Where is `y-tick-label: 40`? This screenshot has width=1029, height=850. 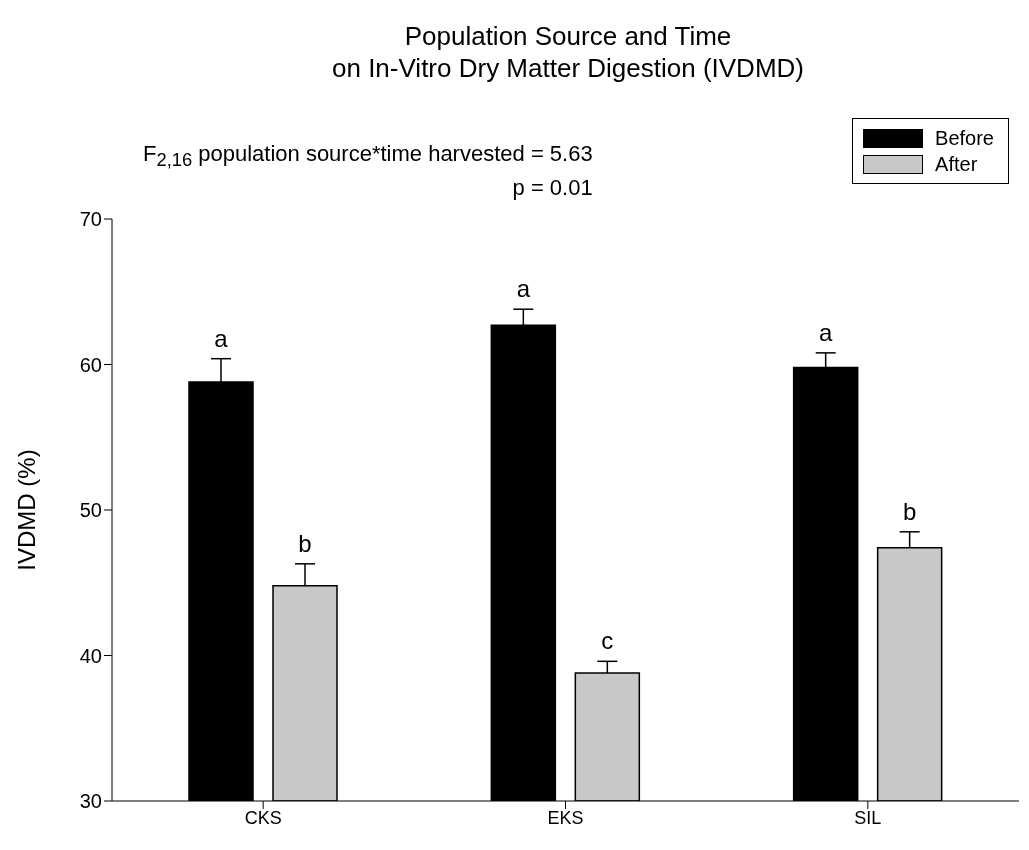 y-tick-label: 40 is located at coordinates (90, 655).